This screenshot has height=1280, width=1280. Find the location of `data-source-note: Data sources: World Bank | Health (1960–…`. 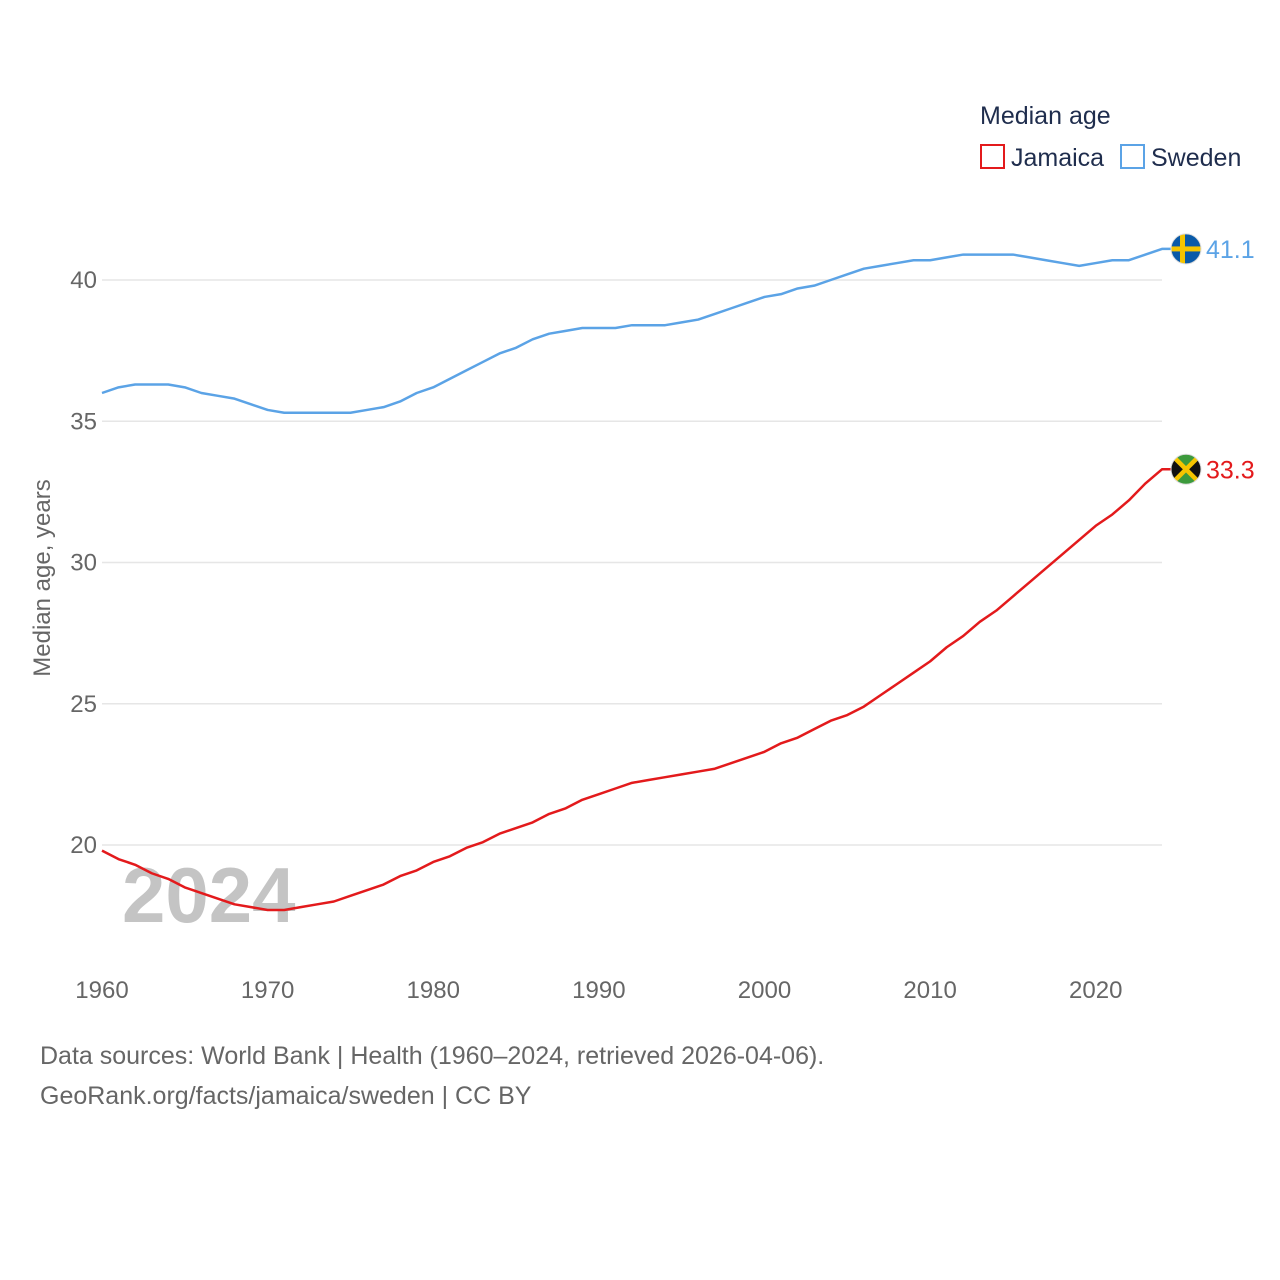

data-source-note: Data sources: World Bank | Health (1960–… is located at coordinates (432, 1056).